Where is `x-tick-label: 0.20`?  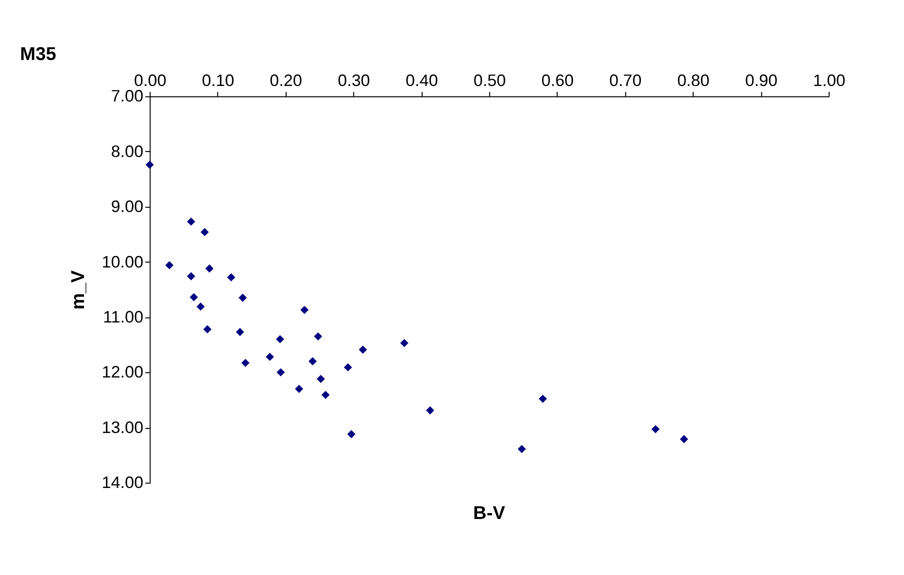
x-tick-label: 0.20 is located at coordinates (286, 80).